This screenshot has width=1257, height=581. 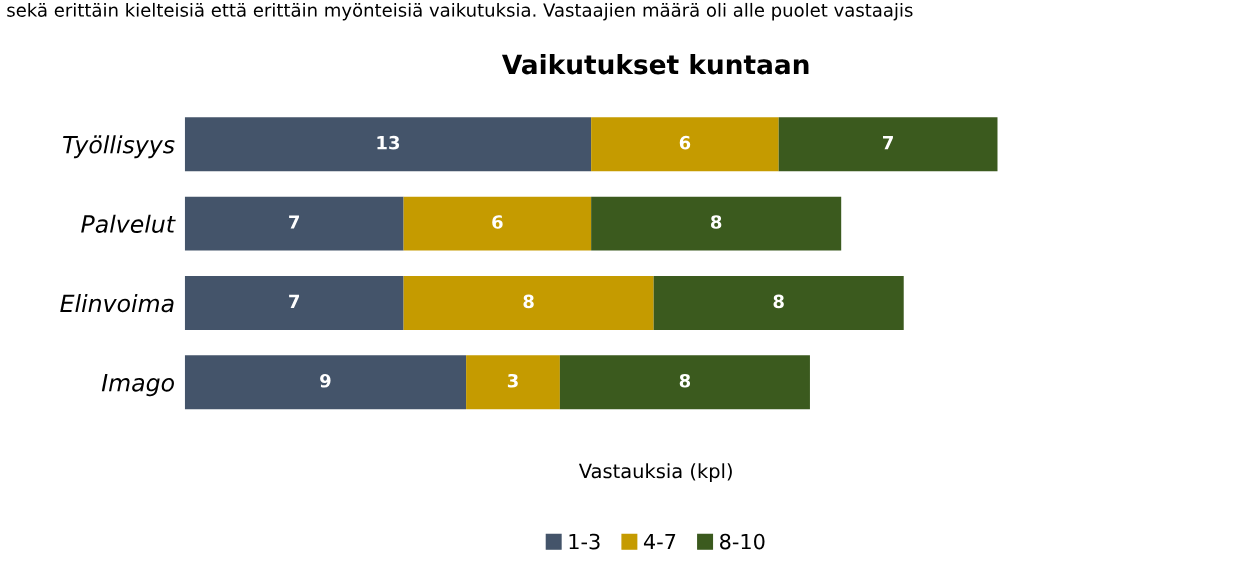 What do you see at coordinates (460, 11) in the screenshot?
I see `text: sekä erittäin kielteisiä että erittäin myönteisiä vaikutuksia. Vastaajien määrä oli alle puolet vastaajis` at bounding box center [460, 11].